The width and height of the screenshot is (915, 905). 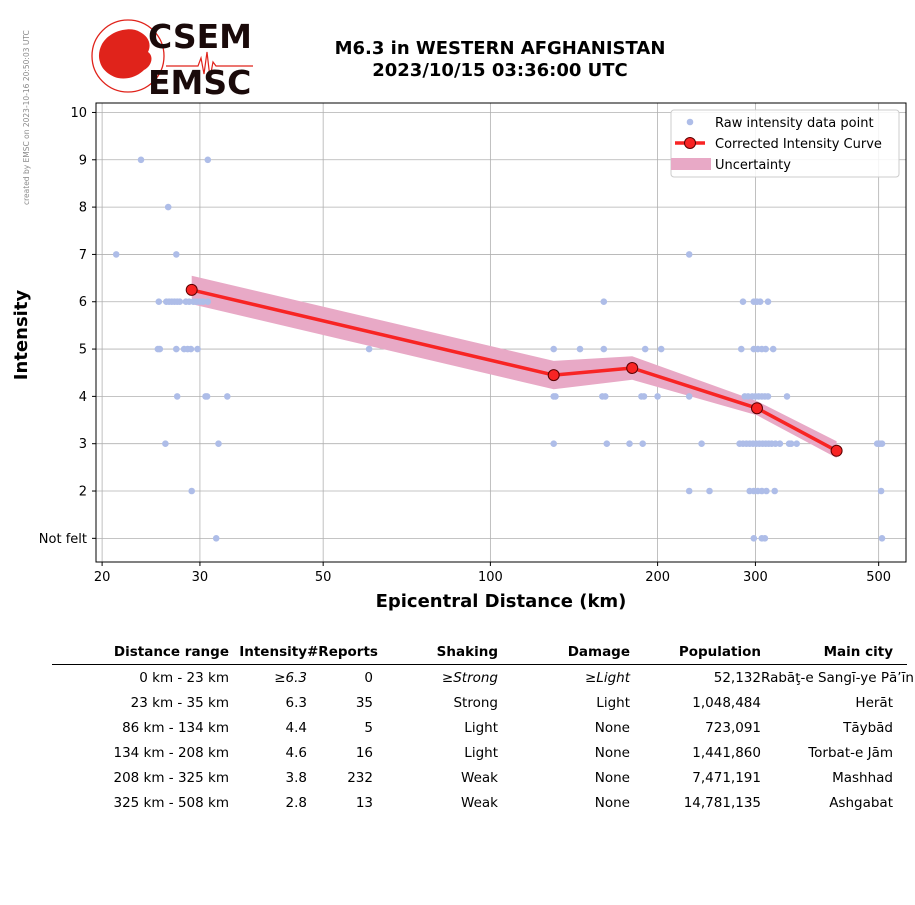 I want to click on cell-population: 52,132, so click(x=737, y=677).